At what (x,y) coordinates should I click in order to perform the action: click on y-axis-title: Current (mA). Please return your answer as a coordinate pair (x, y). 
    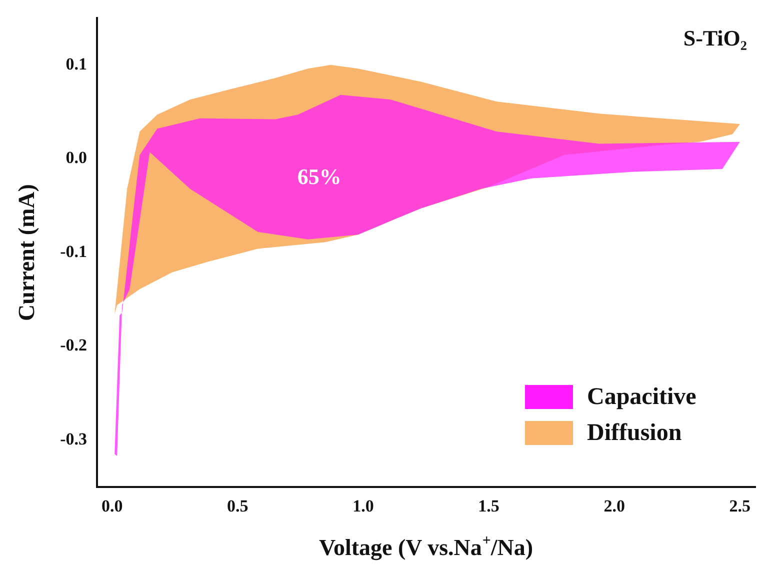
    Looking at the image, I should click on (26, 252).